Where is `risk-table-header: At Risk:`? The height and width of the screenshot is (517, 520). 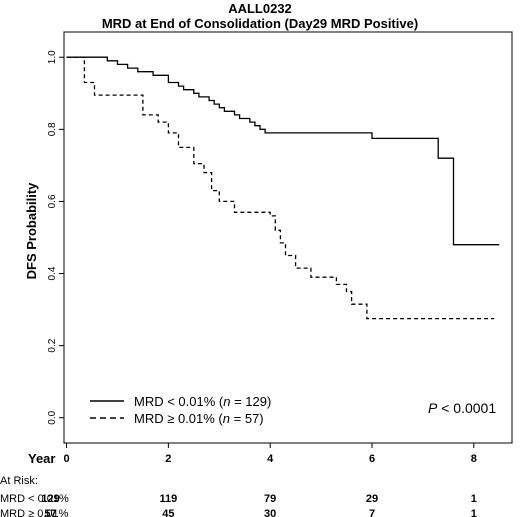
risk-table-header: At Risk: is located at coordinates (19, 481).